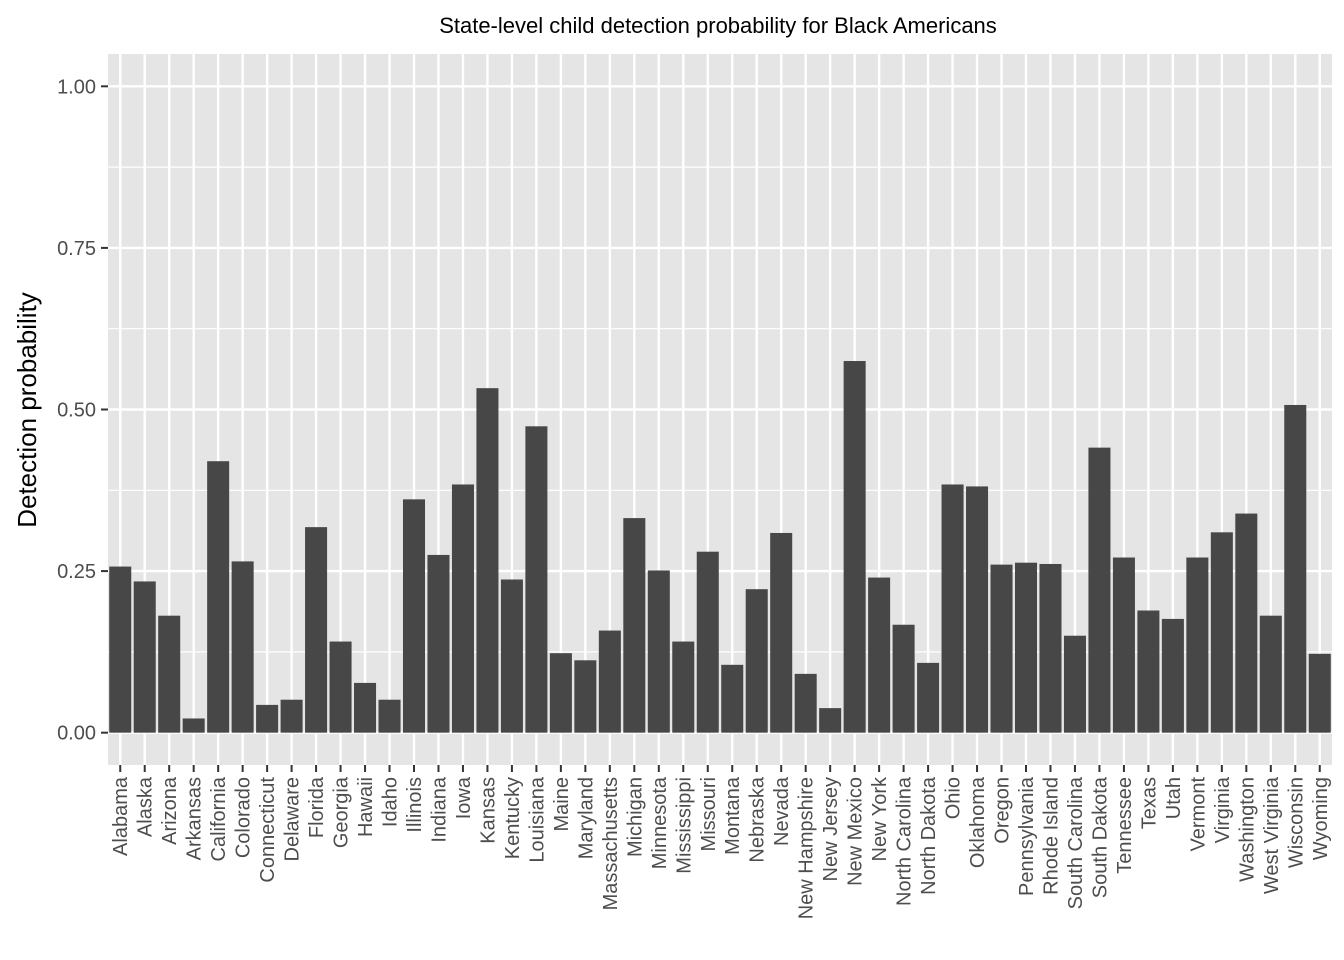 This screenshot has width=1344, height=960. What do you see at coordinates (1270, 674) in the screenshot?
I see `bar-west-virginia` at bounding box center [1270, 674].